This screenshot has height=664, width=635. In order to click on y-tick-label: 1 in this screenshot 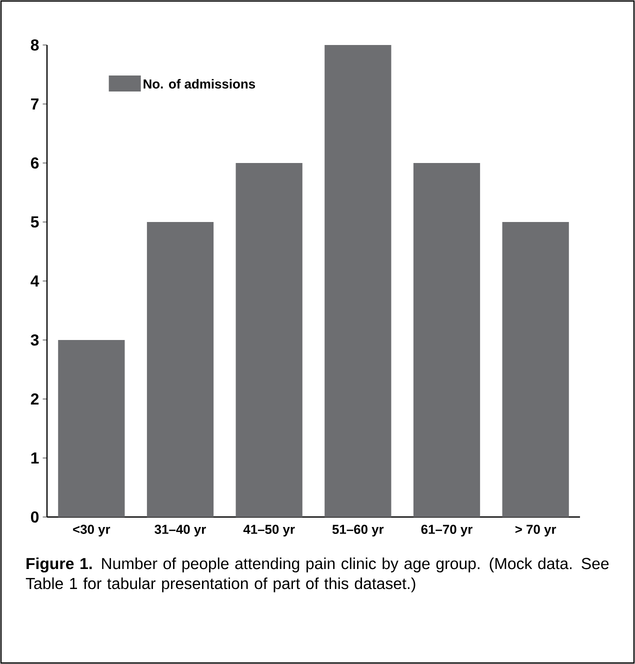, I will do `click(35, 458)`.